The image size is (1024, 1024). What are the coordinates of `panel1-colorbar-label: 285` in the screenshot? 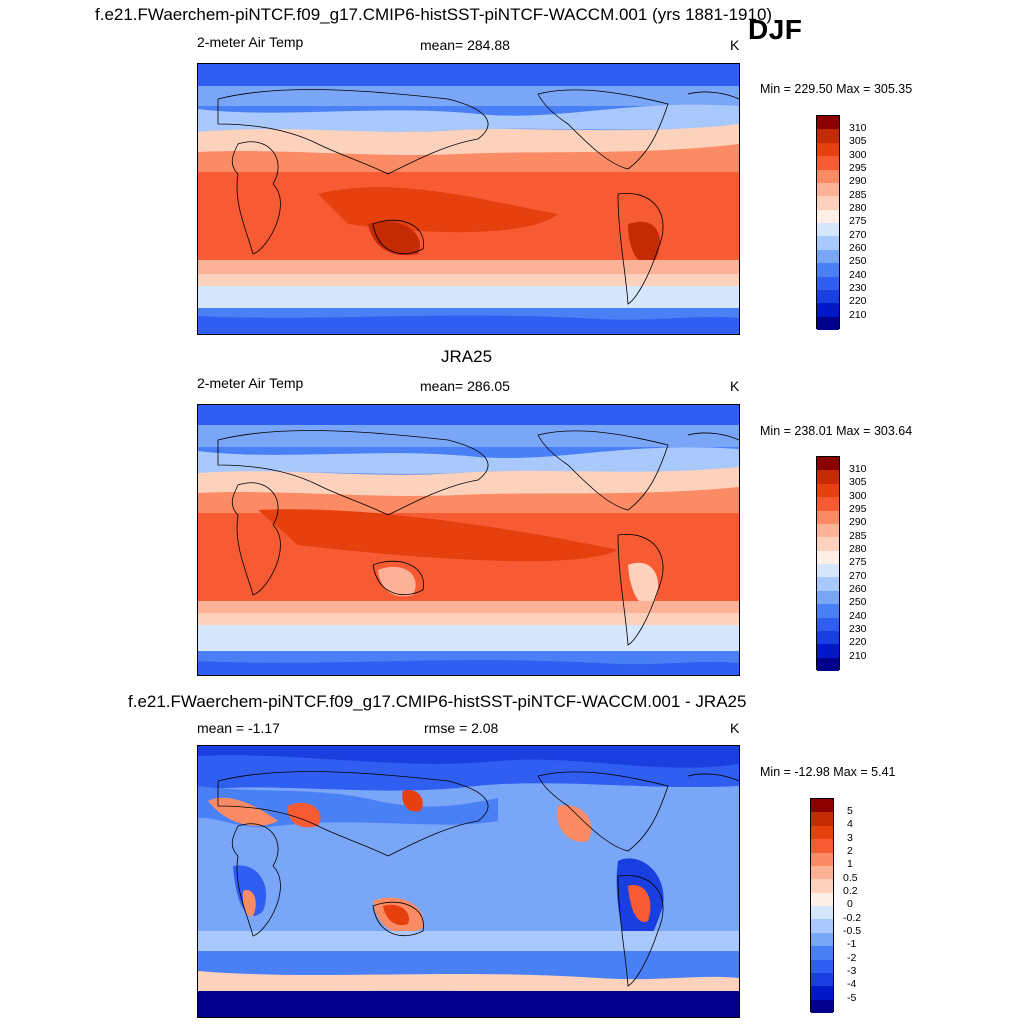 It's located at (858, 195).